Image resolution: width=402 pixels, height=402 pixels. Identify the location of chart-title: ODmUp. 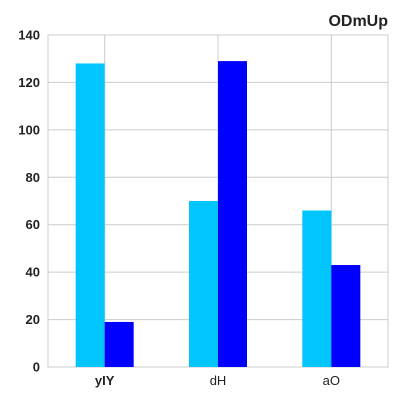
(358, 21).